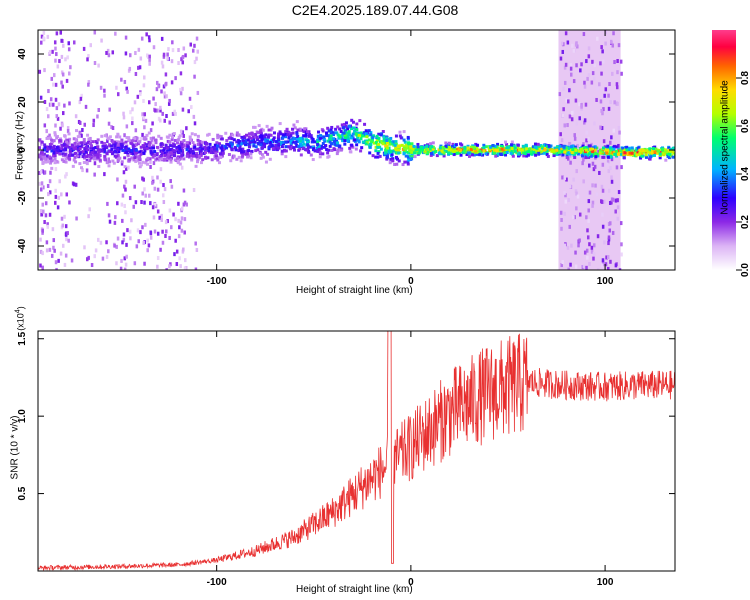  Describe the element at coordinates (743, 174) in the screenshot. I see `colorbar-ticks: 0.00.20.40.60.8` at that location.